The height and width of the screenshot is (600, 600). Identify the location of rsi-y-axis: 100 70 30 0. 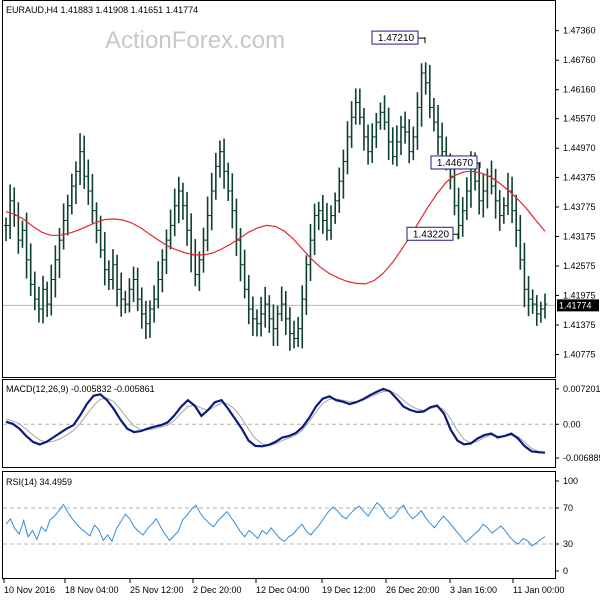
(566, 526).